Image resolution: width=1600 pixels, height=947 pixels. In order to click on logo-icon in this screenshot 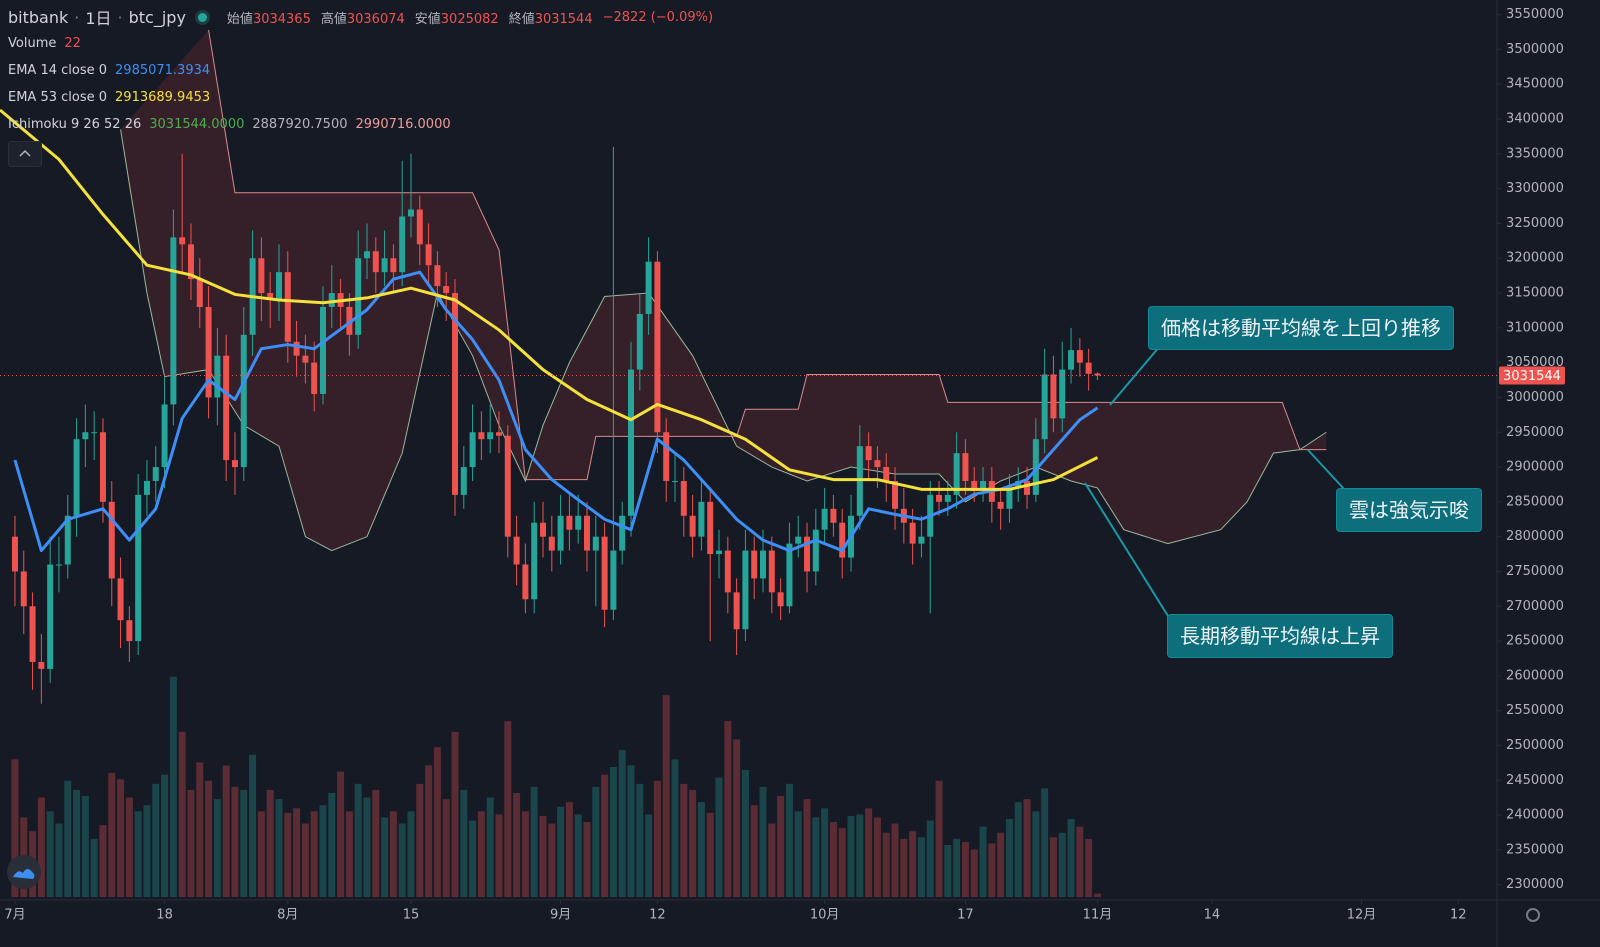, I will do `click(24, 874)`.